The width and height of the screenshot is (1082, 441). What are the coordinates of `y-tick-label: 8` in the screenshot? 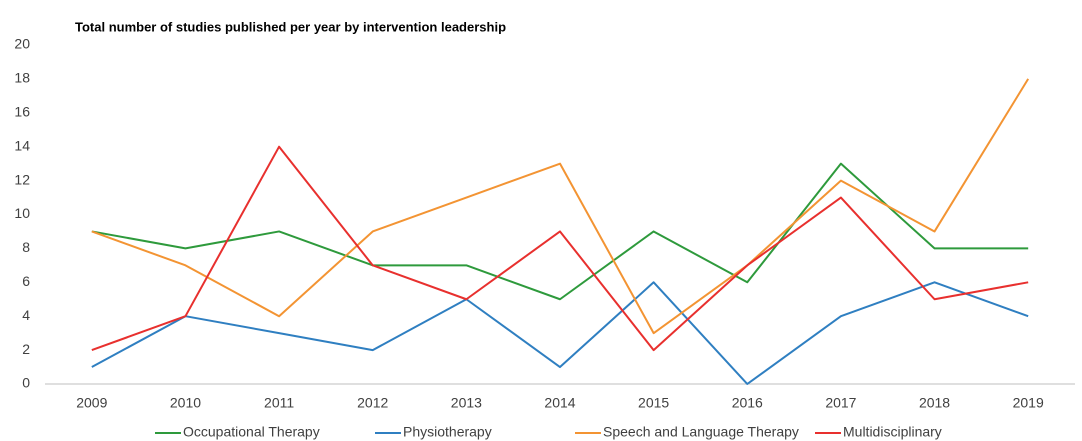 It's located at (26, 247).